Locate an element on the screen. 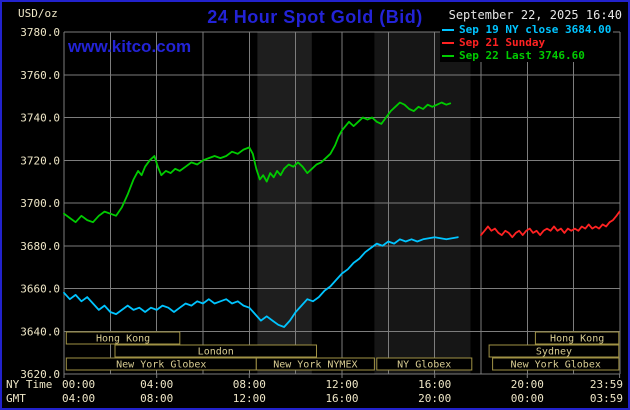 Image resolution: width=630 pixels, height=410 pixels. x-axis-gmt-label: GMT is located at coordinates (16, 398).